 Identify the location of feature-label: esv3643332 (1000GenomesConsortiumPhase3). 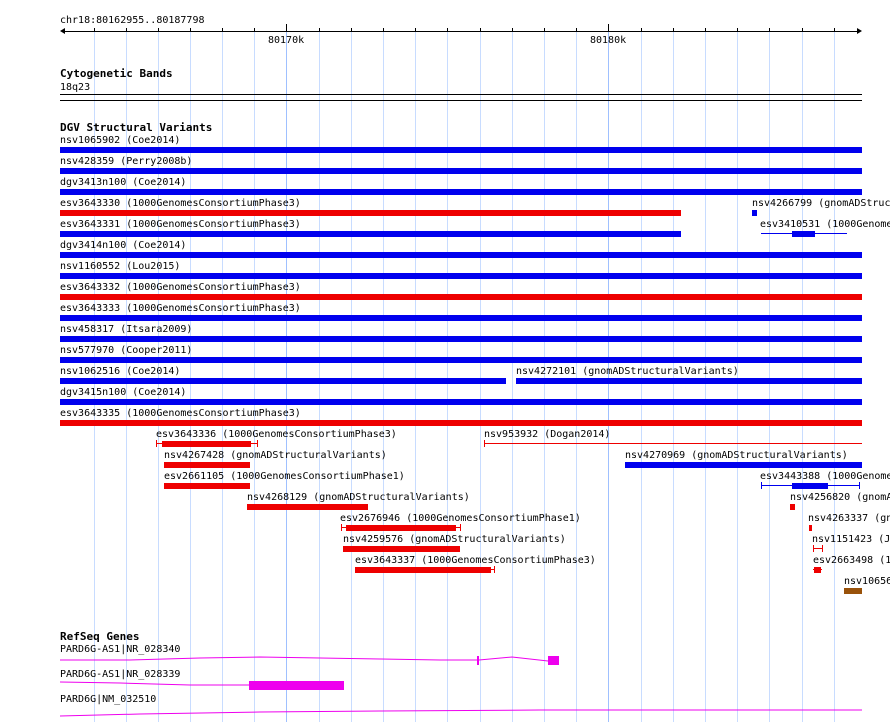
(180, 287).